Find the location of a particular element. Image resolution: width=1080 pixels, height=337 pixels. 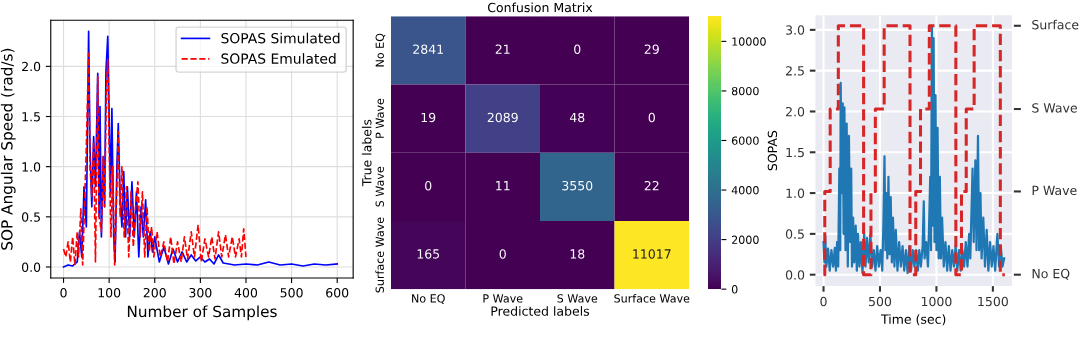

x-axis-title: Predicted labels is located at coordinates (540, 311).